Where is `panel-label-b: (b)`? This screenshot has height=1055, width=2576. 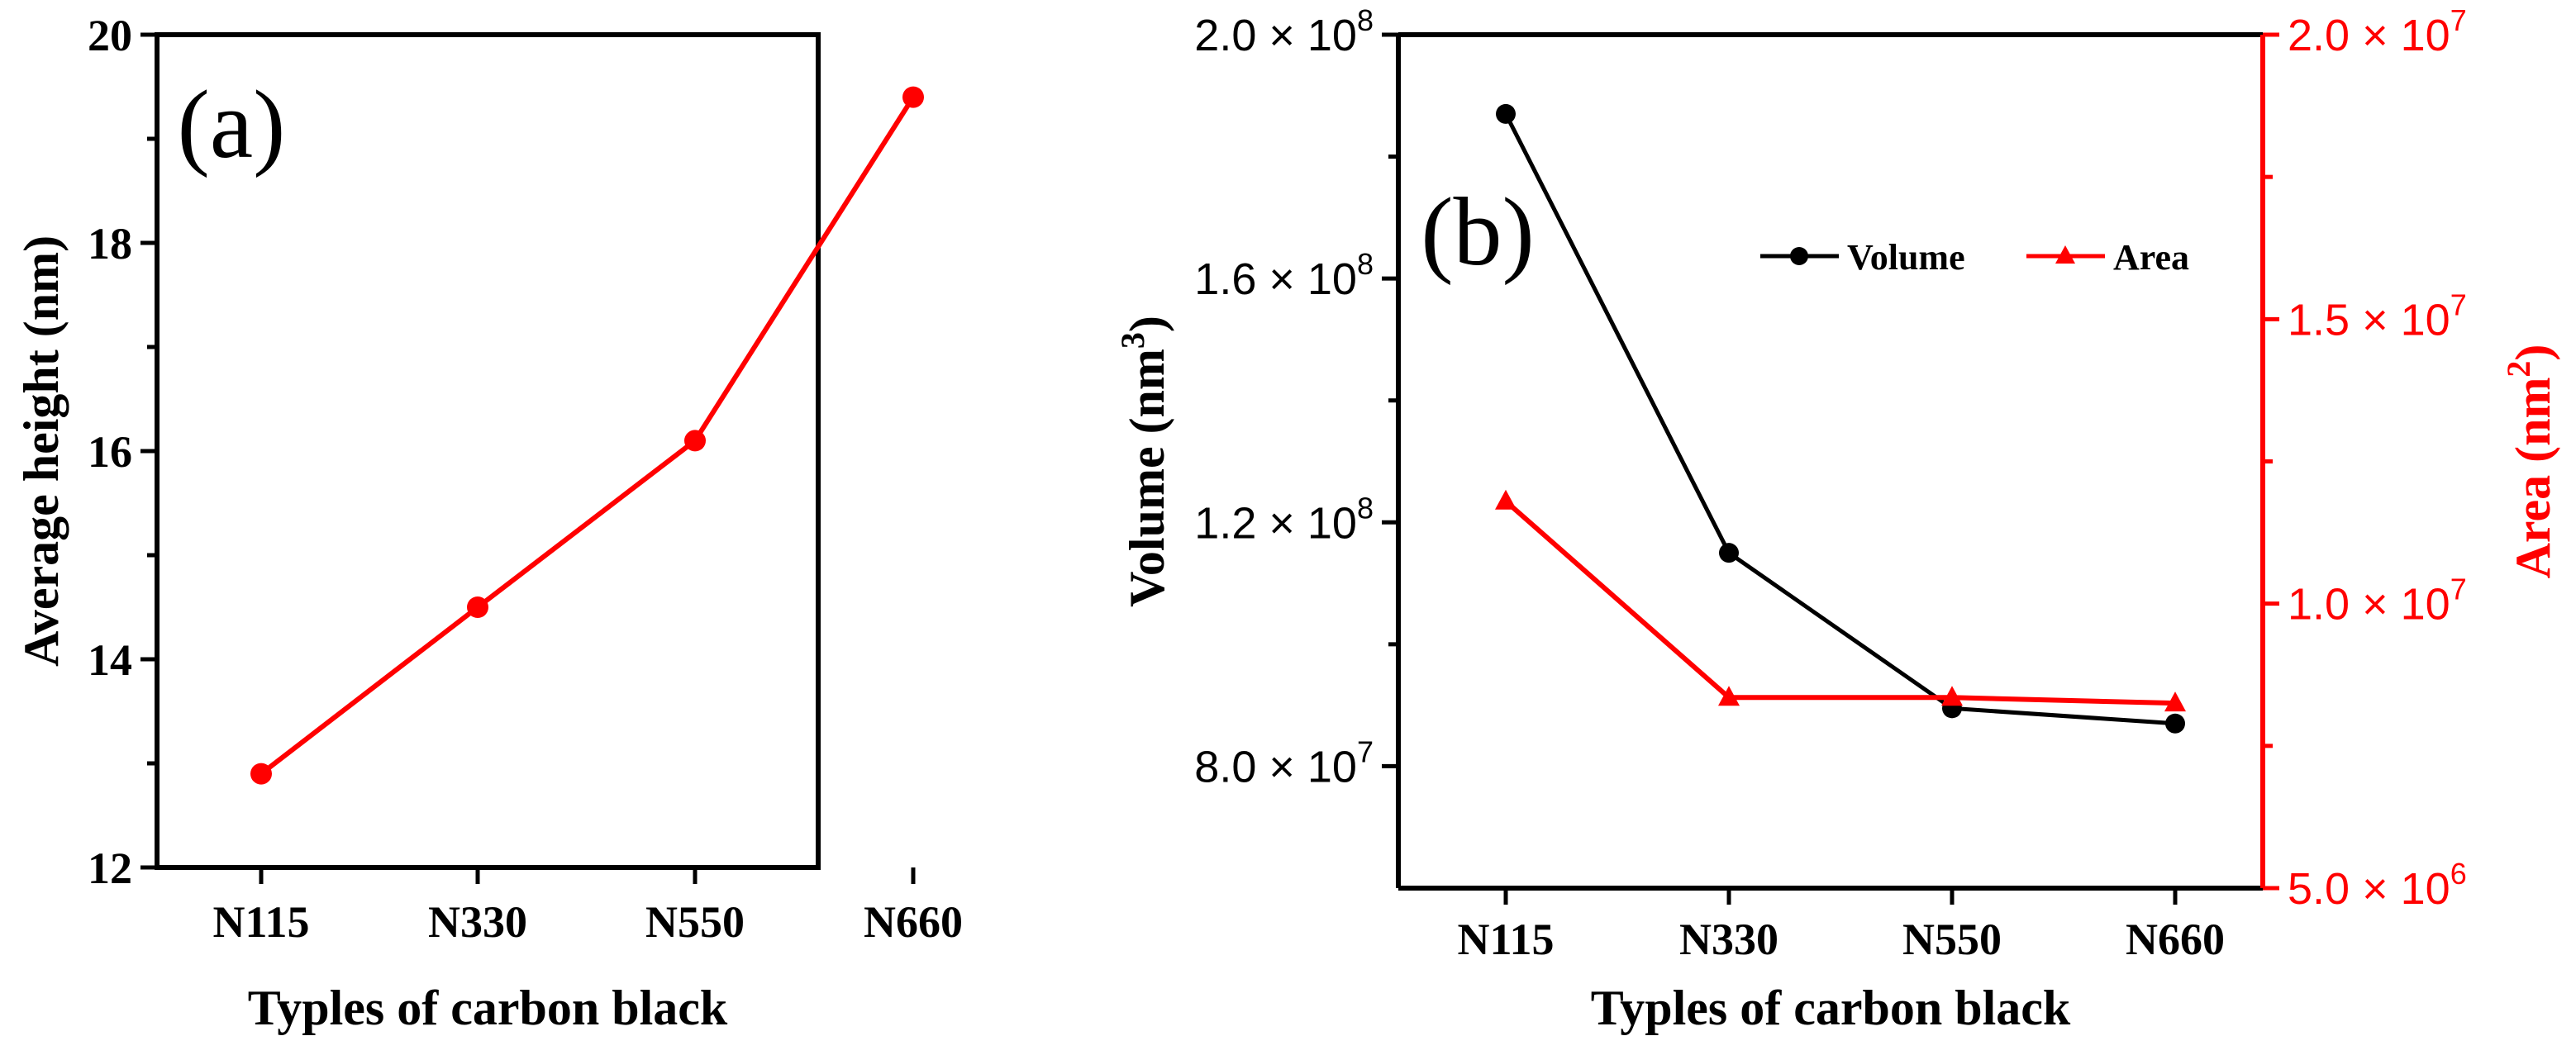
panel-label-b: (b) is located at coordinates (1478, 232).